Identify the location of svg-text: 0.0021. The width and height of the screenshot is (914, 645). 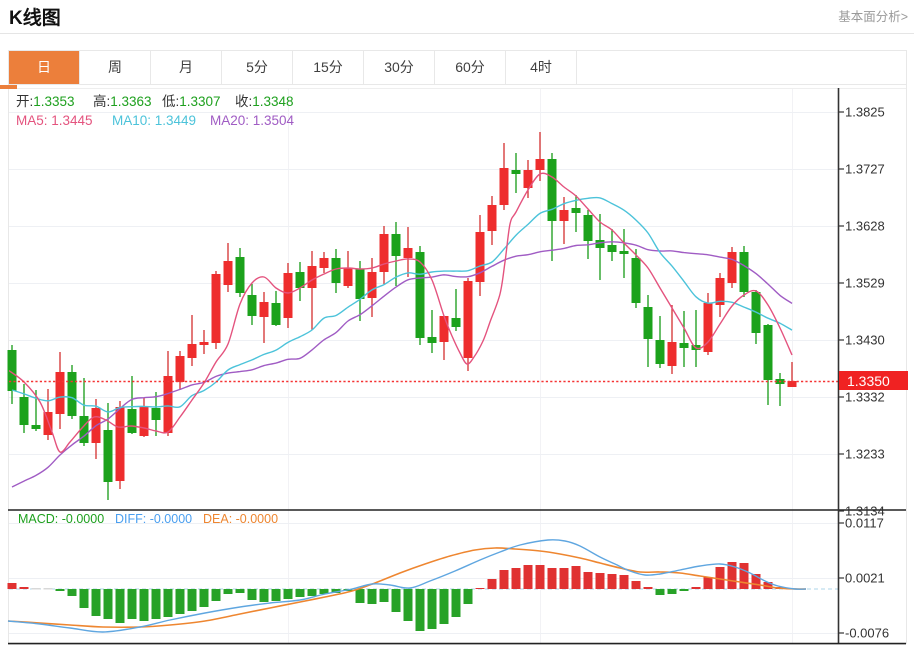
(865, 578).